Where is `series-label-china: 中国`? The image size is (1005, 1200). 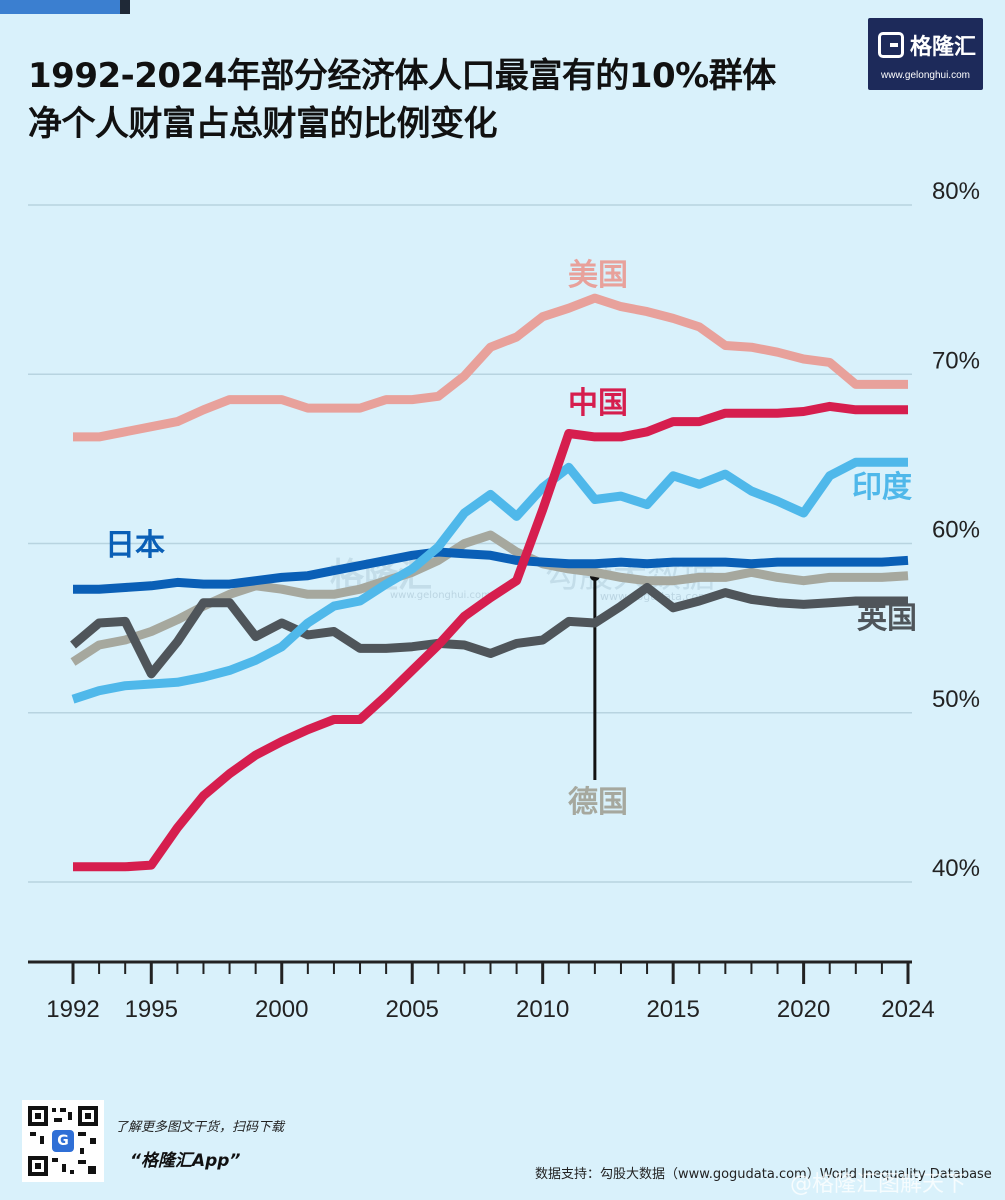
series-label-china: 中国 is located at coordinates (598, 403).